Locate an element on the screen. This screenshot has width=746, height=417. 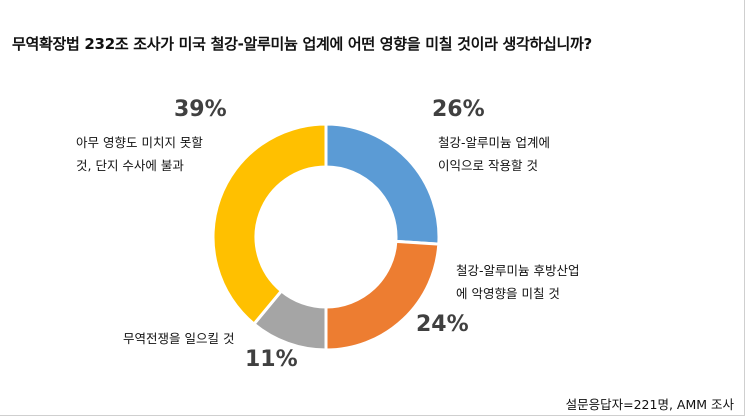
slice-value-label-3: 11% is located at coordinates (271, 359).